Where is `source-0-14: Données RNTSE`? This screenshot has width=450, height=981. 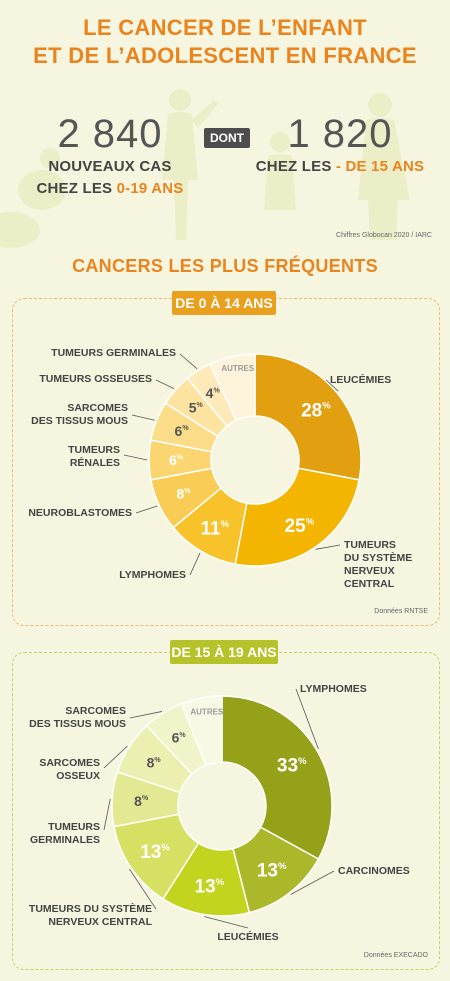
source-0-14: Données RNTSE is located at coordinates (401, 611).